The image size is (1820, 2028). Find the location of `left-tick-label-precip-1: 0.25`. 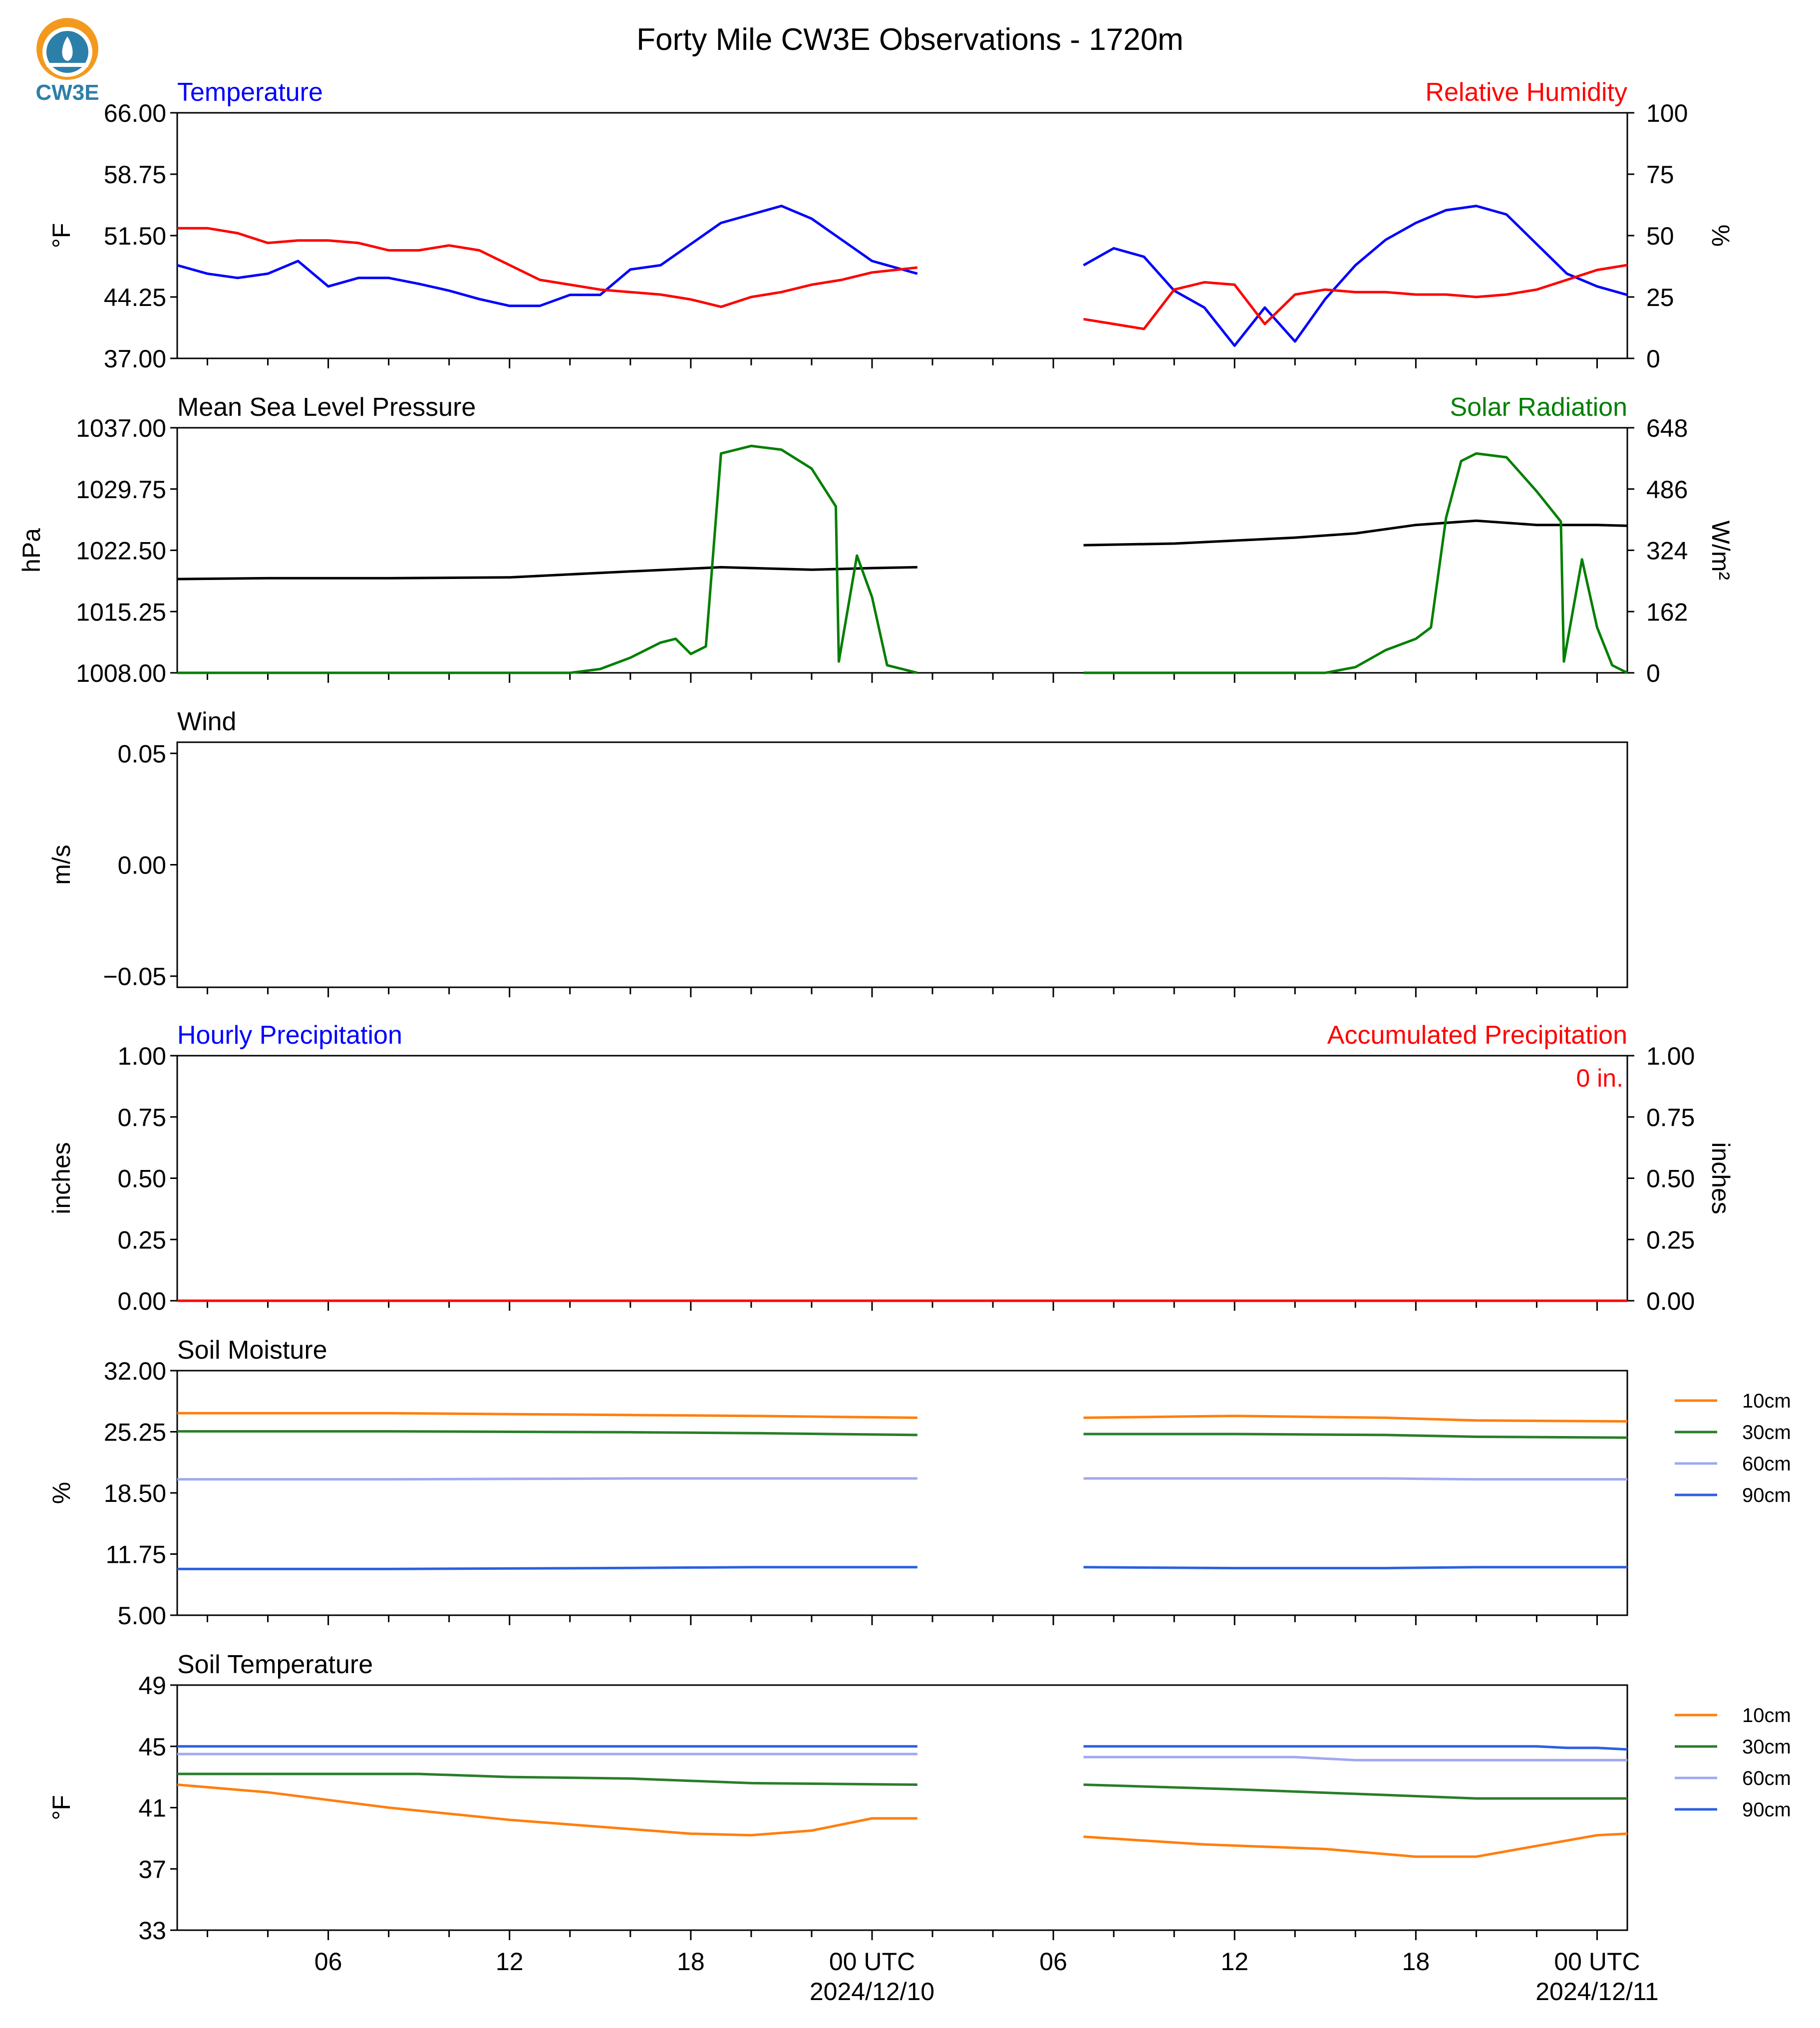

left-tick-label-precip-1: 0.25 is located at coordinates (142, 1240).